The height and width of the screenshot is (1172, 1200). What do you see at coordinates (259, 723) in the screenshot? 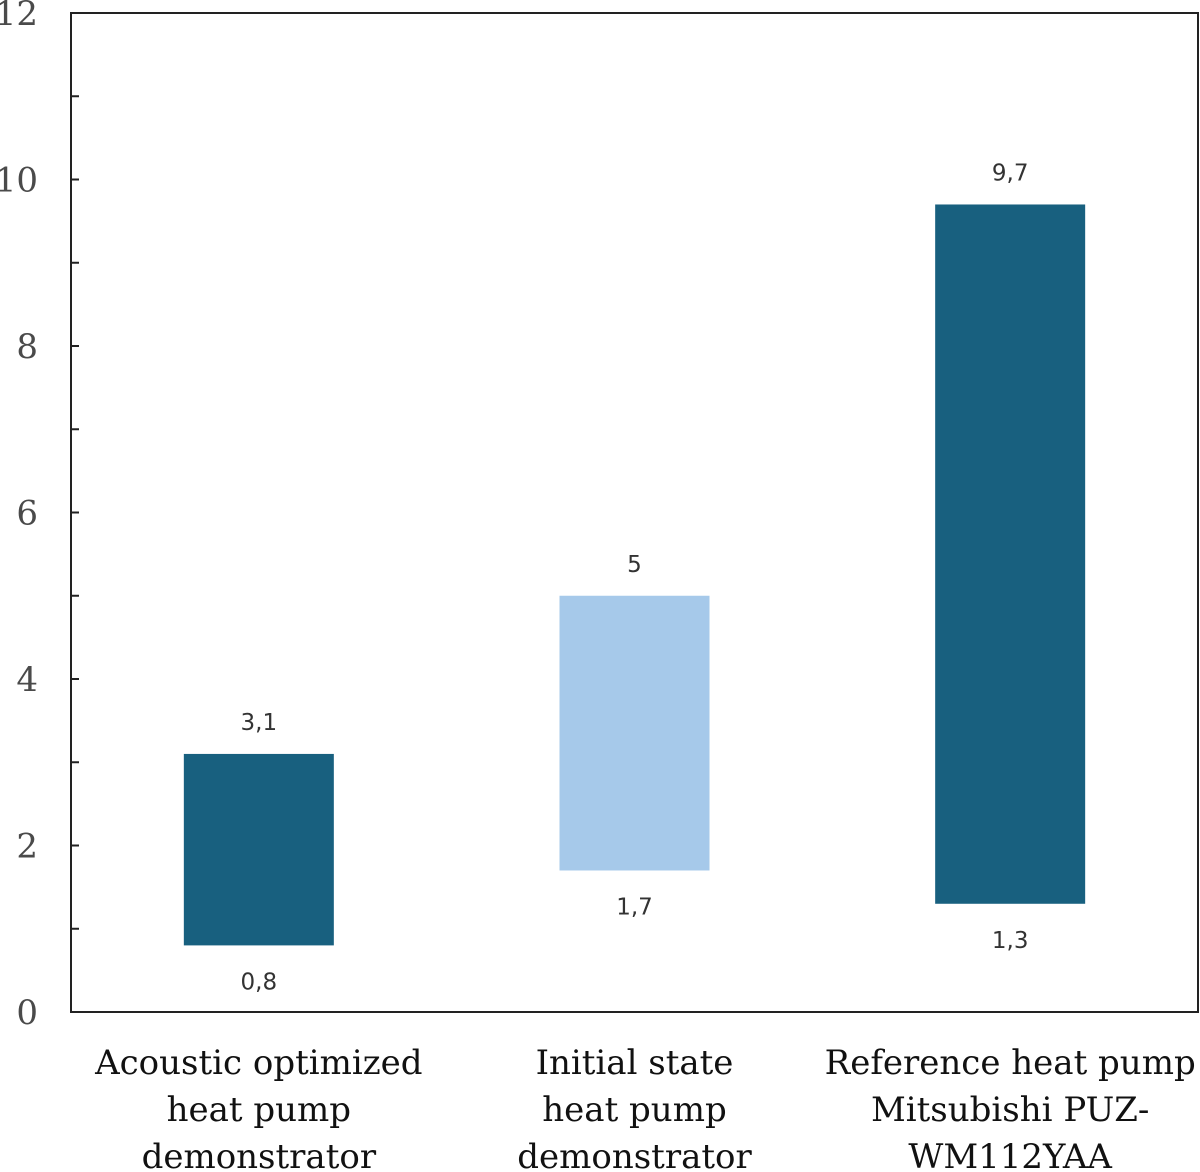
I see `bar-high-label: 3,1` at bounding box center [259, 723].